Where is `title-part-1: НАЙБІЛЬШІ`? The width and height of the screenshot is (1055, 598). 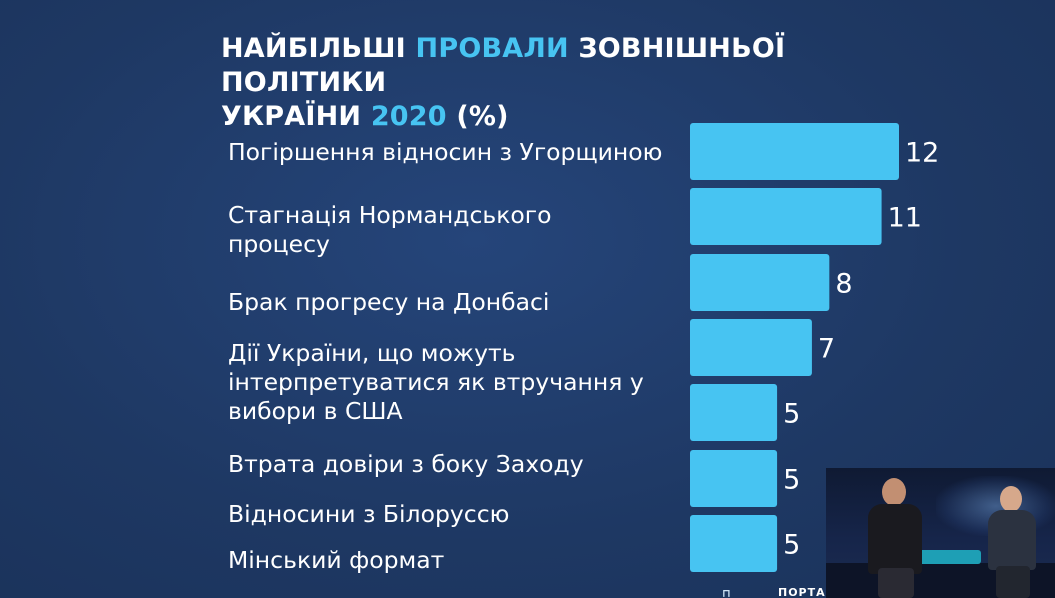 title-part-1: НАЙБІЛЬШІ is located at coordinates (318, 48).